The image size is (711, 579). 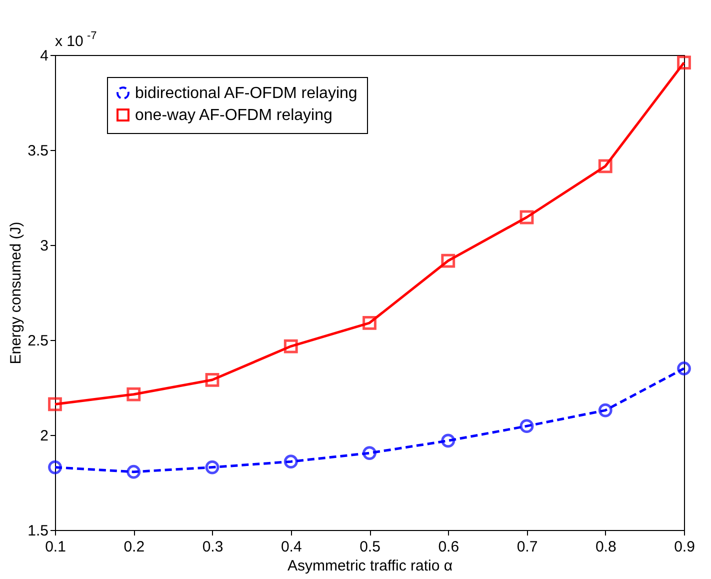 I want to click on x-tick-label: 0.1, so click(x=55, y=547).